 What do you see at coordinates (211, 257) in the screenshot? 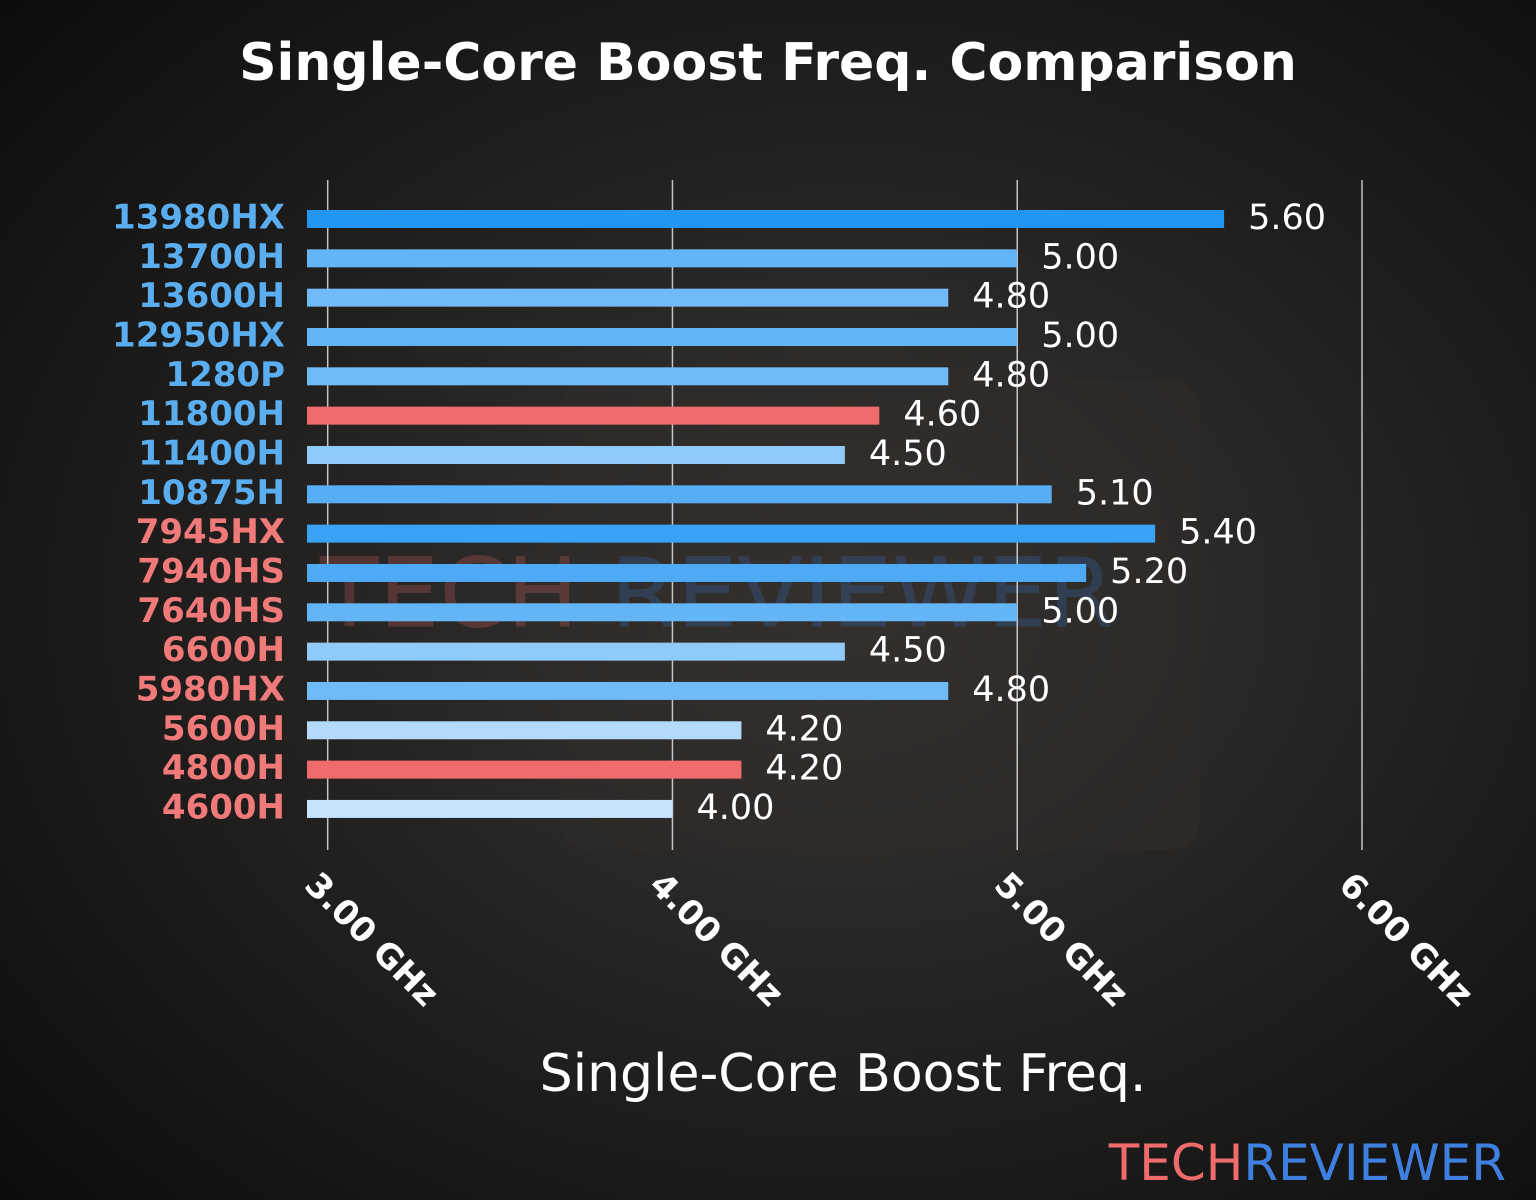
I see `y-tick-label: 13700H` at bounding box center [211, 257].